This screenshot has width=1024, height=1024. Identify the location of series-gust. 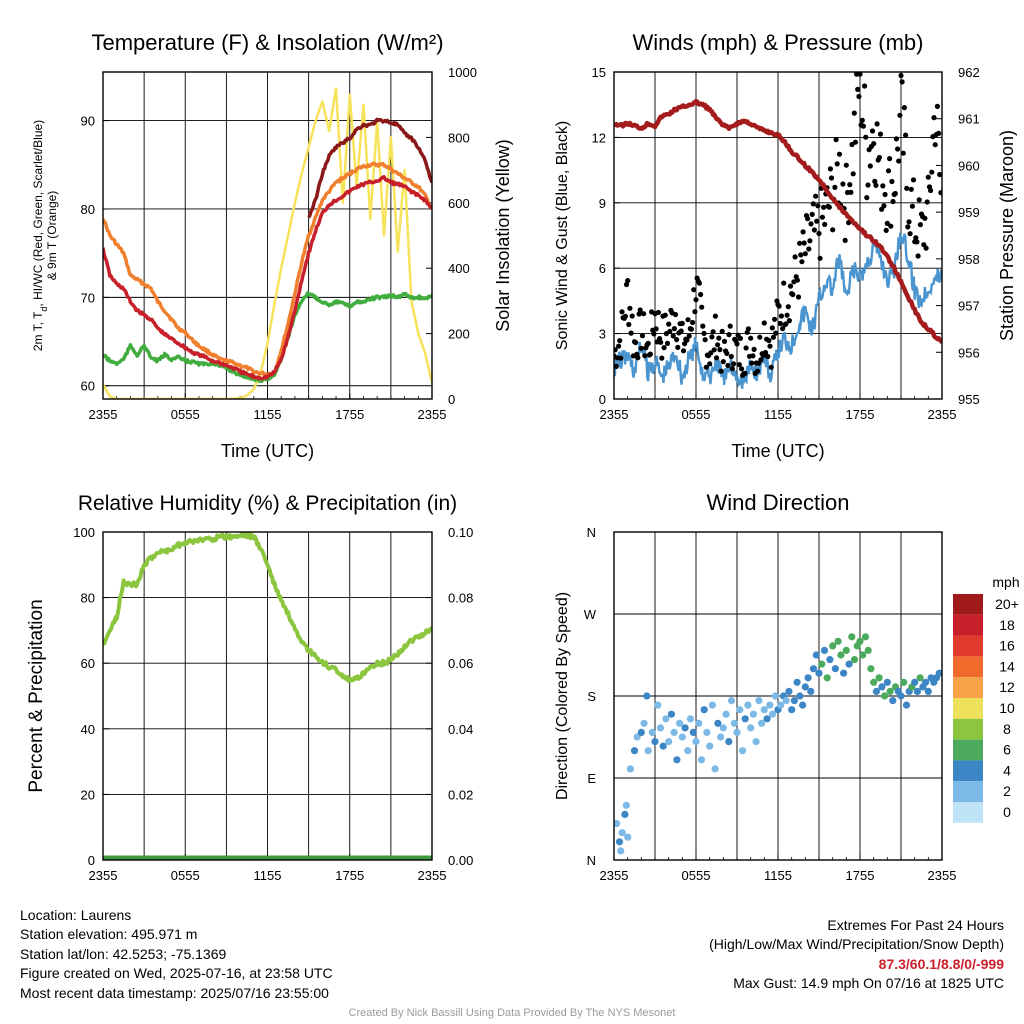
(778, 225).